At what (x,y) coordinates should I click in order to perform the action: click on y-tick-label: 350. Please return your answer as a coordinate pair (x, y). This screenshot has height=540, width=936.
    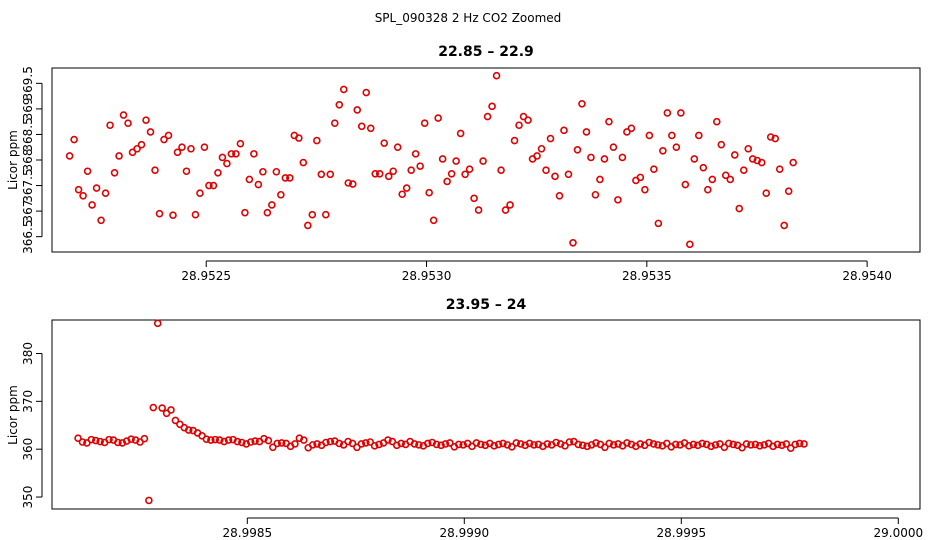
    Looking at the image, I should click on (28, 497).